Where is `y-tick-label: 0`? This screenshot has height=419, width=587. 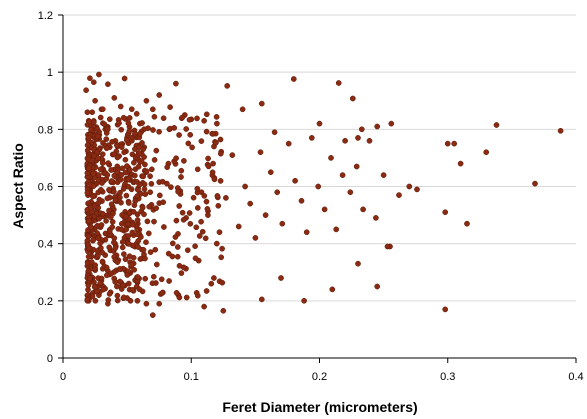 y-tick-label: 0 is located at coordinates (50, 359).